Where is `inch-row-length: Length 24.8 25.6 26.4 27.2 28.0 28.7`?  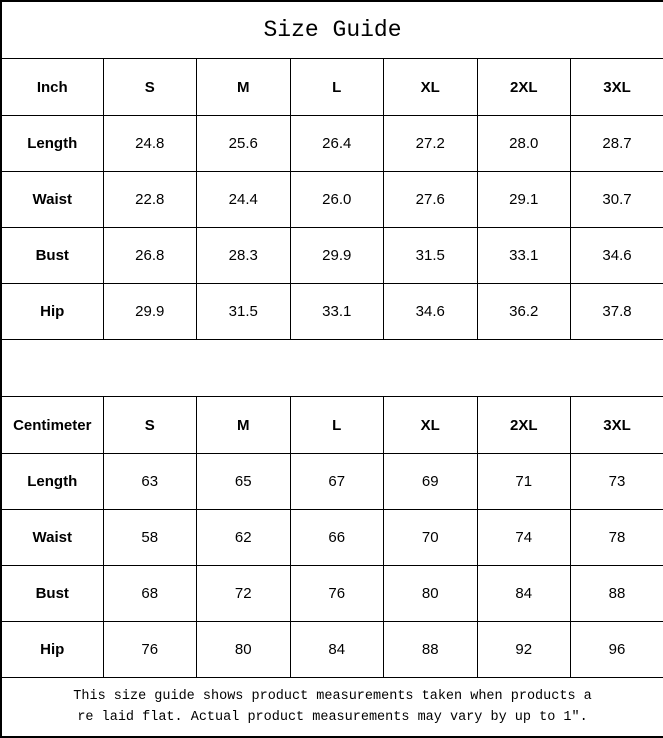
inch-row-length: Length 24.8 25.6 26.4 27.2 28.0 28.7 is located at coordinates (332, 144).